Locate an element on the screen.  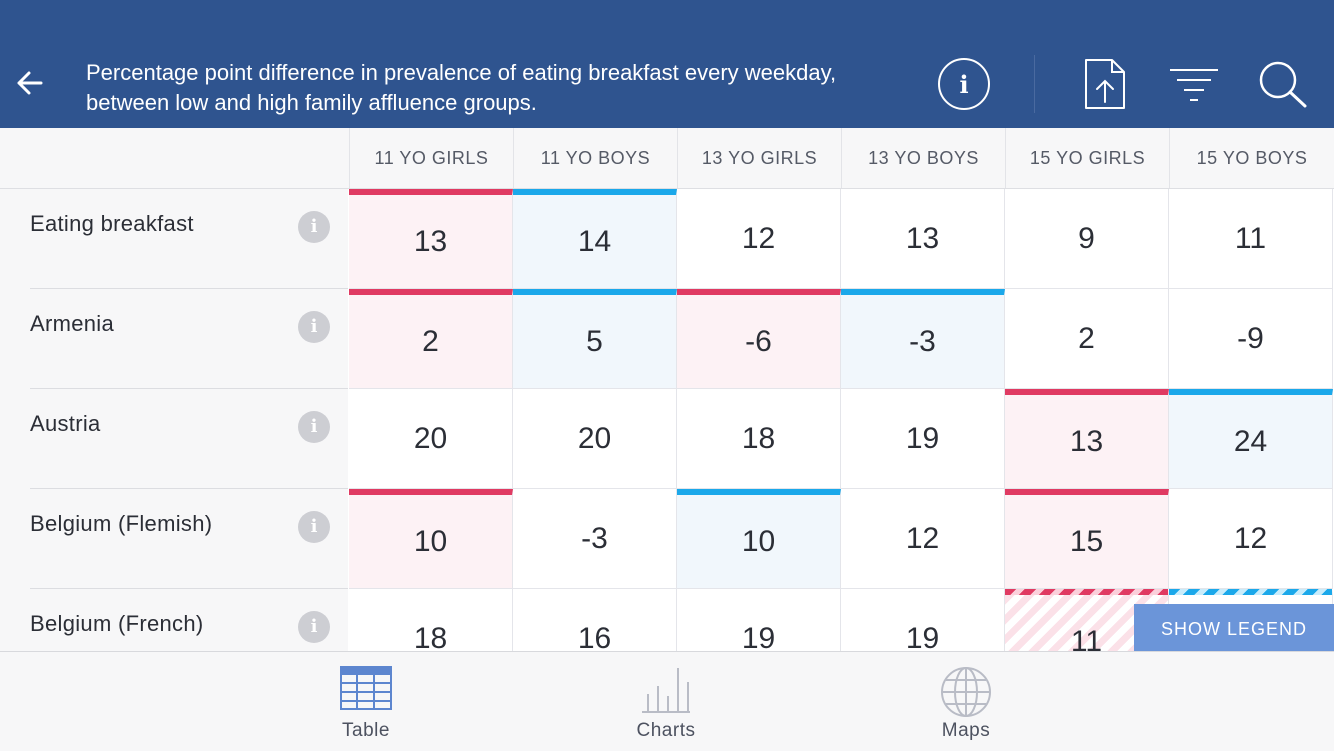
table-cell: 24 is located at coordinates (1251, 439).